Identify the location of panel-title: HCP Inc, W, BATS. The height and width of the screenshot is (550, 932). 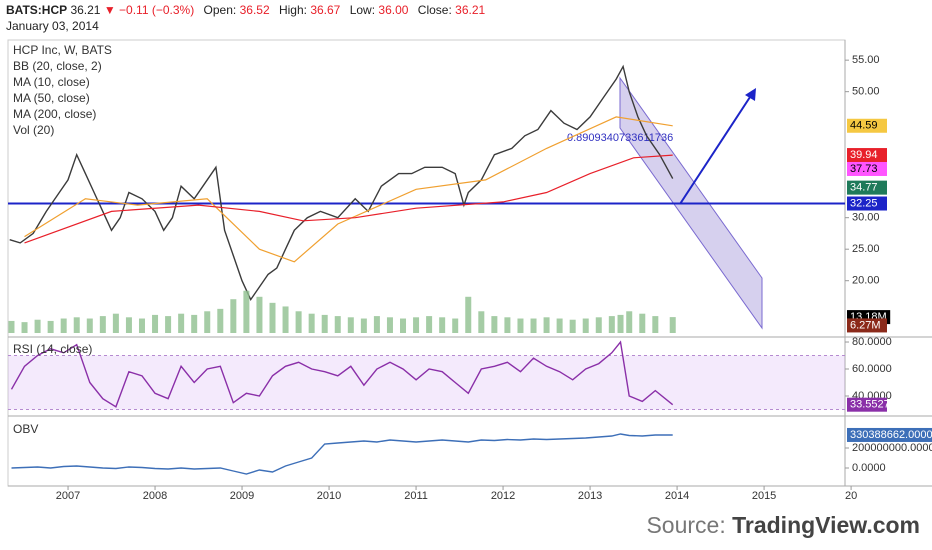
(62, 50).